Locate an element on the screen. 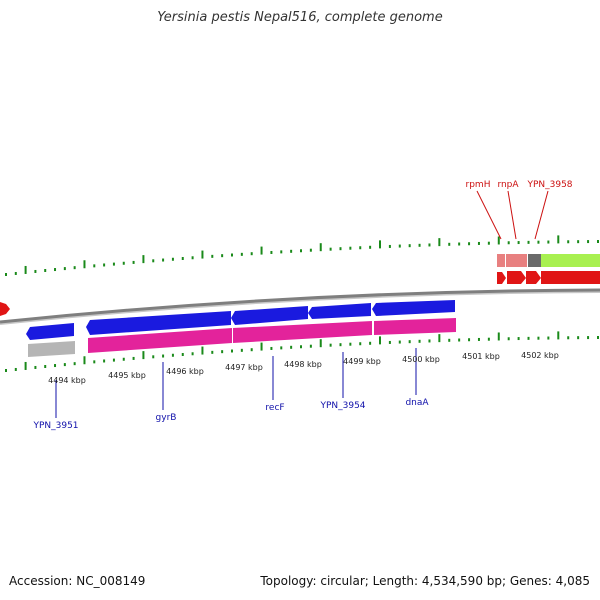 The width and height of the screenshot is (600, 600). gene-label-rpmh: rpmH is located at coordinates (478, 185).